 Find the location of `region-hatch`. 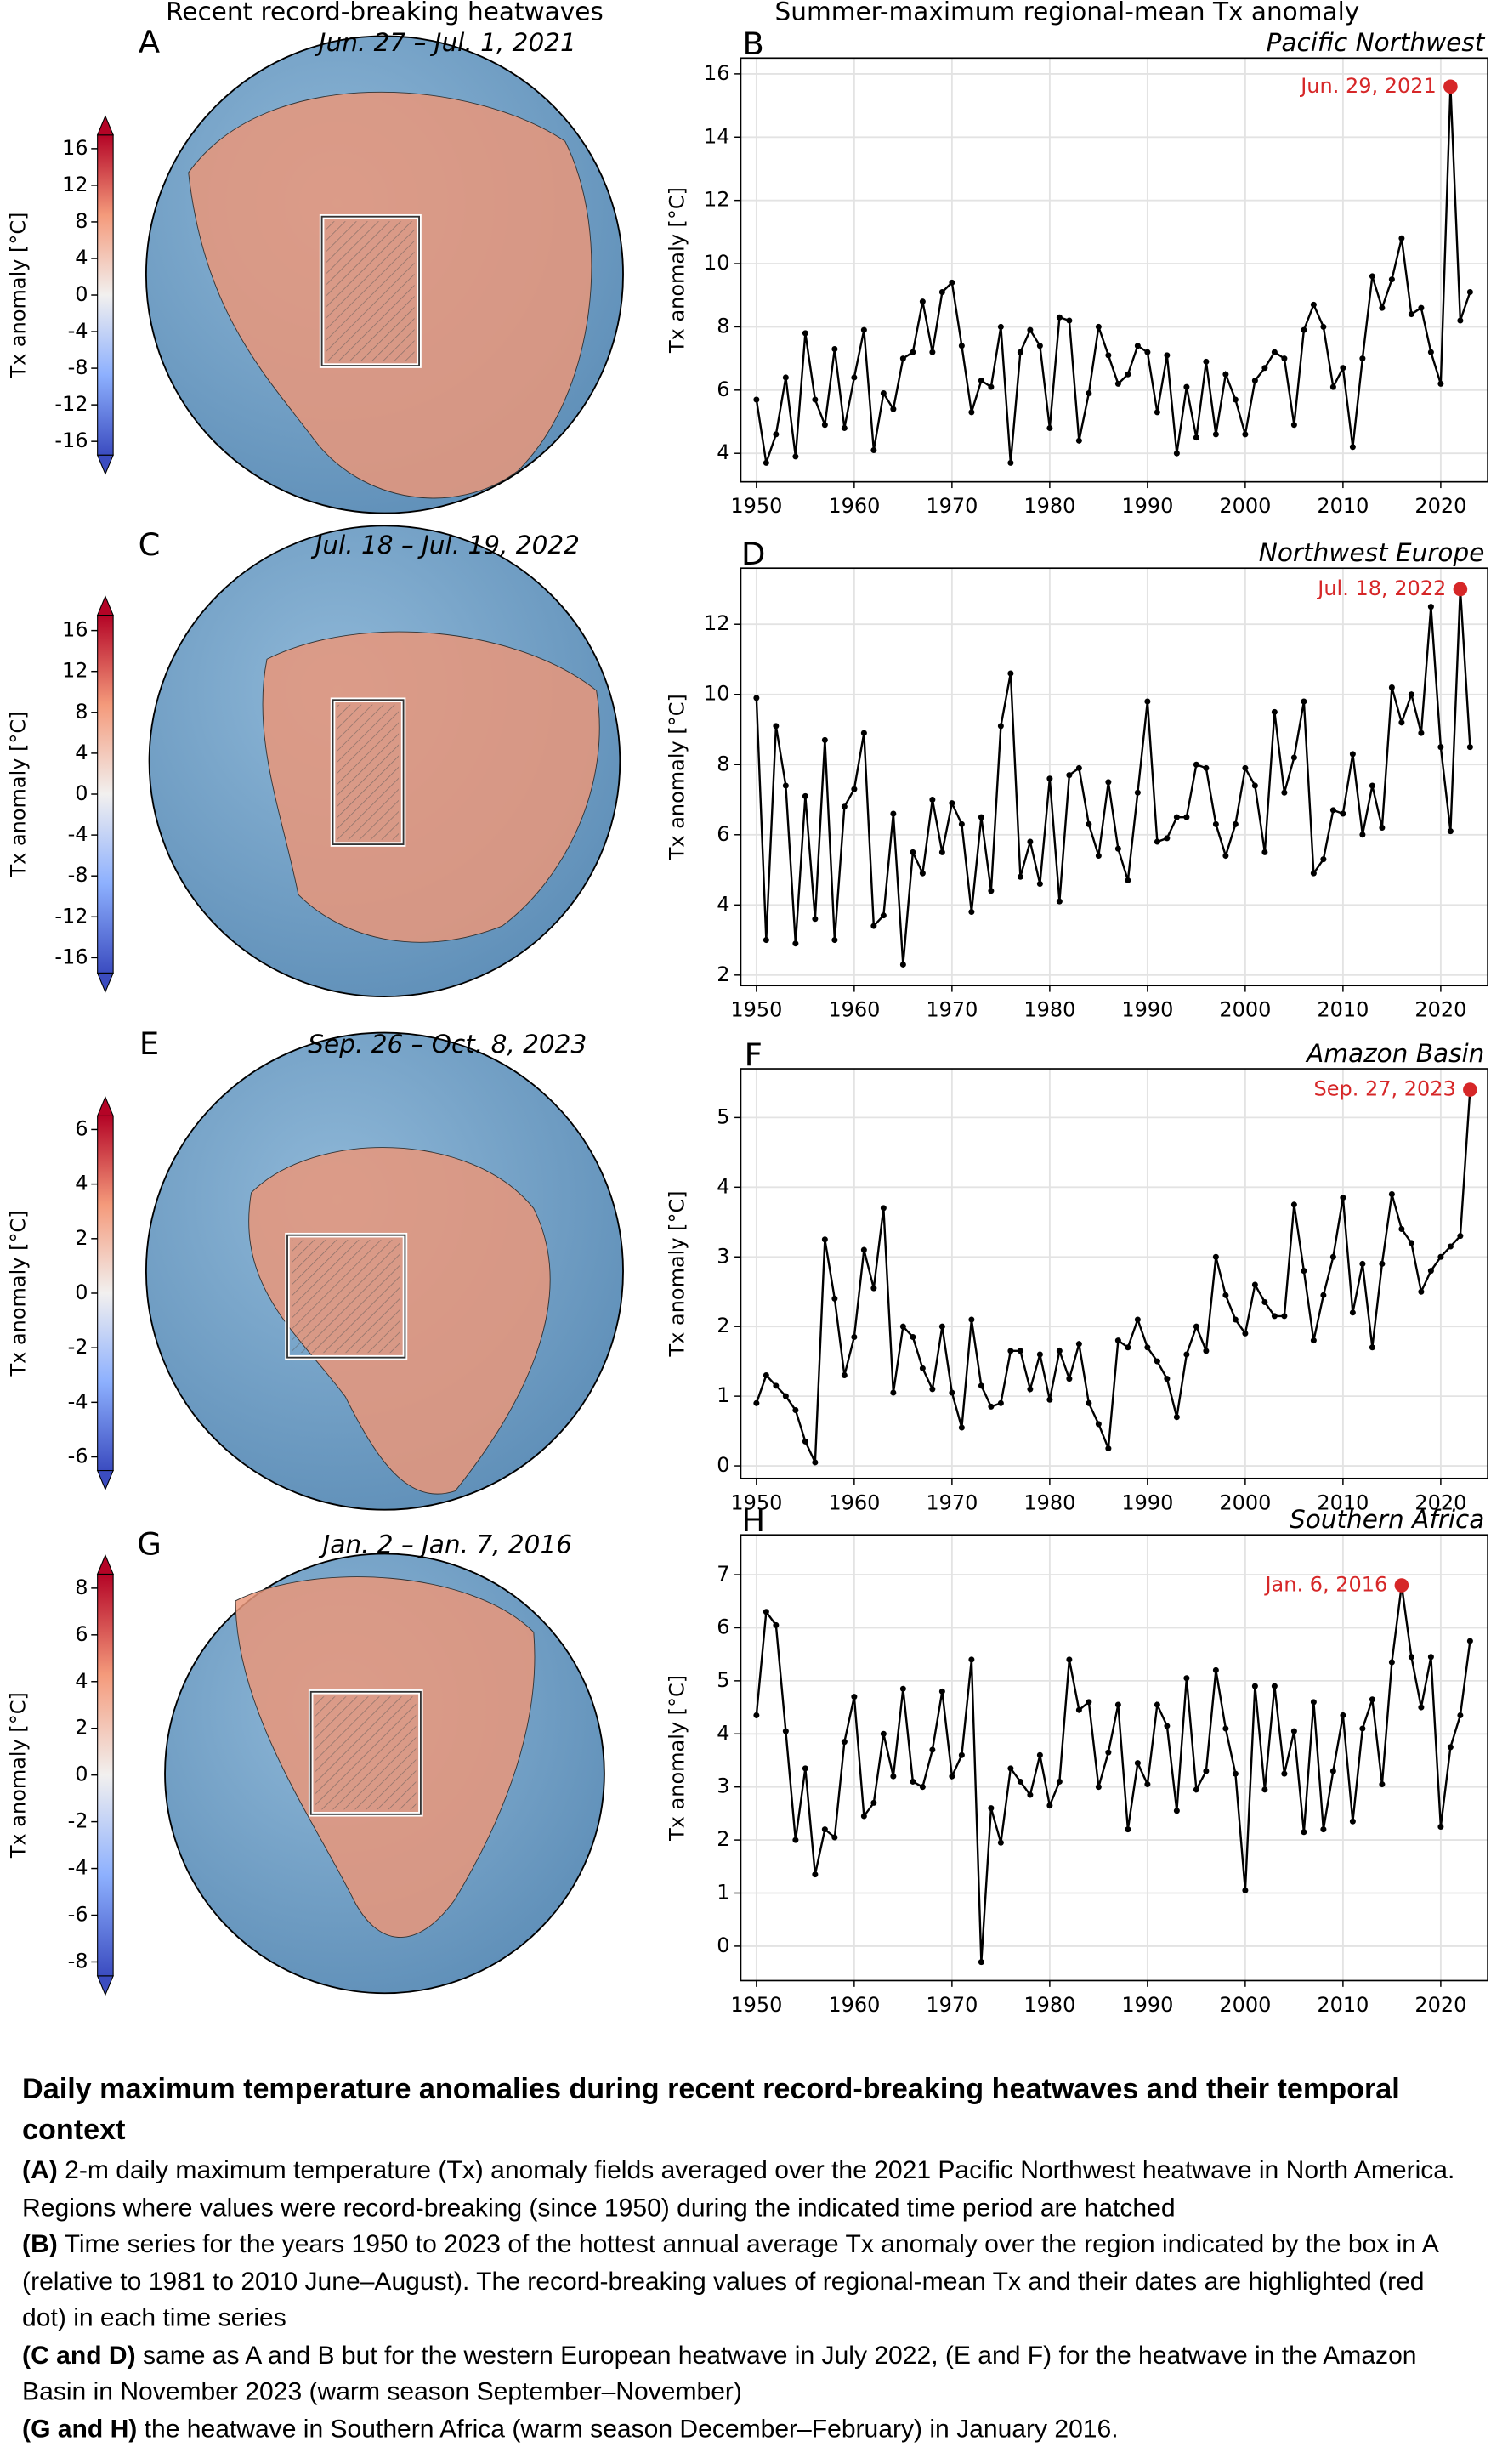

region-hatch is located at coordinates (366, 1753).